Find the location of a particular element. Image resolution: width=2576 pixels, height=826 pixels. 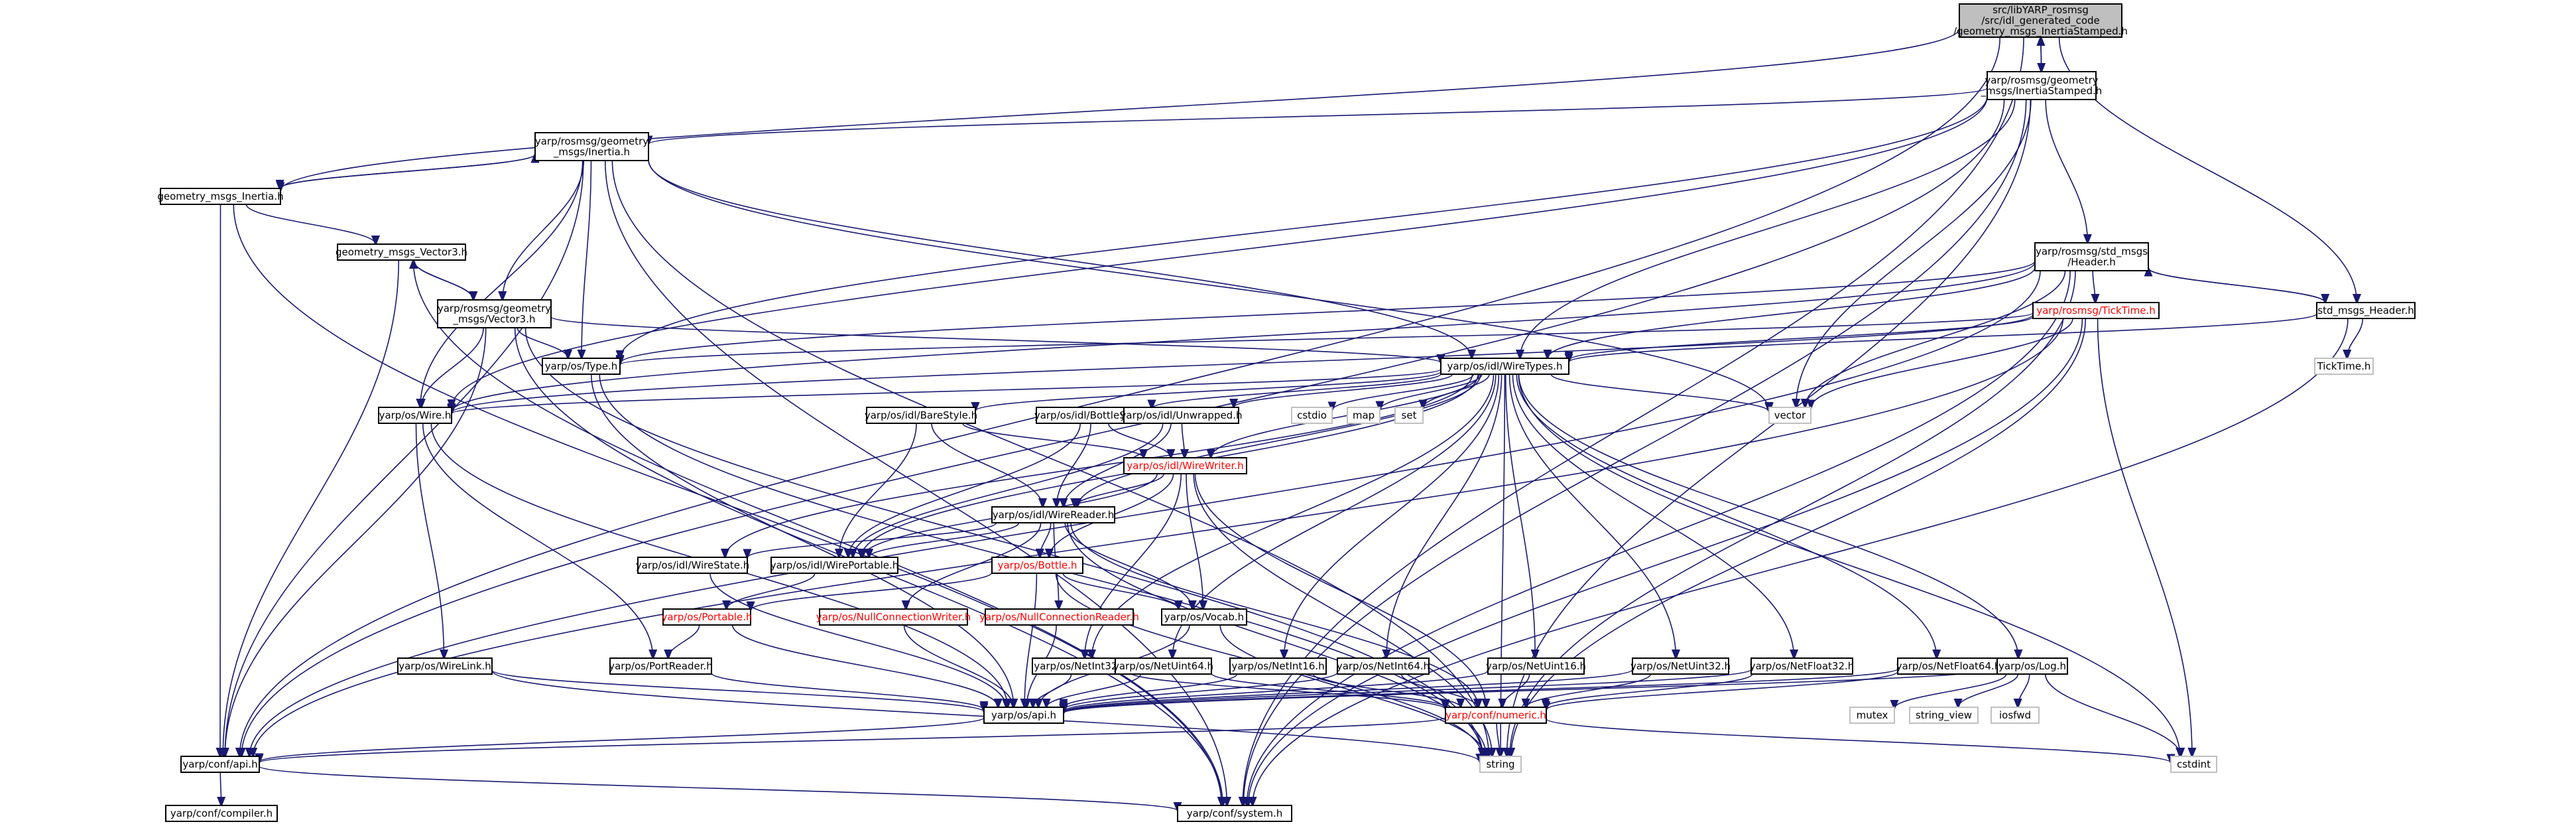

node-map: map is located at coordinates (1364, 416).